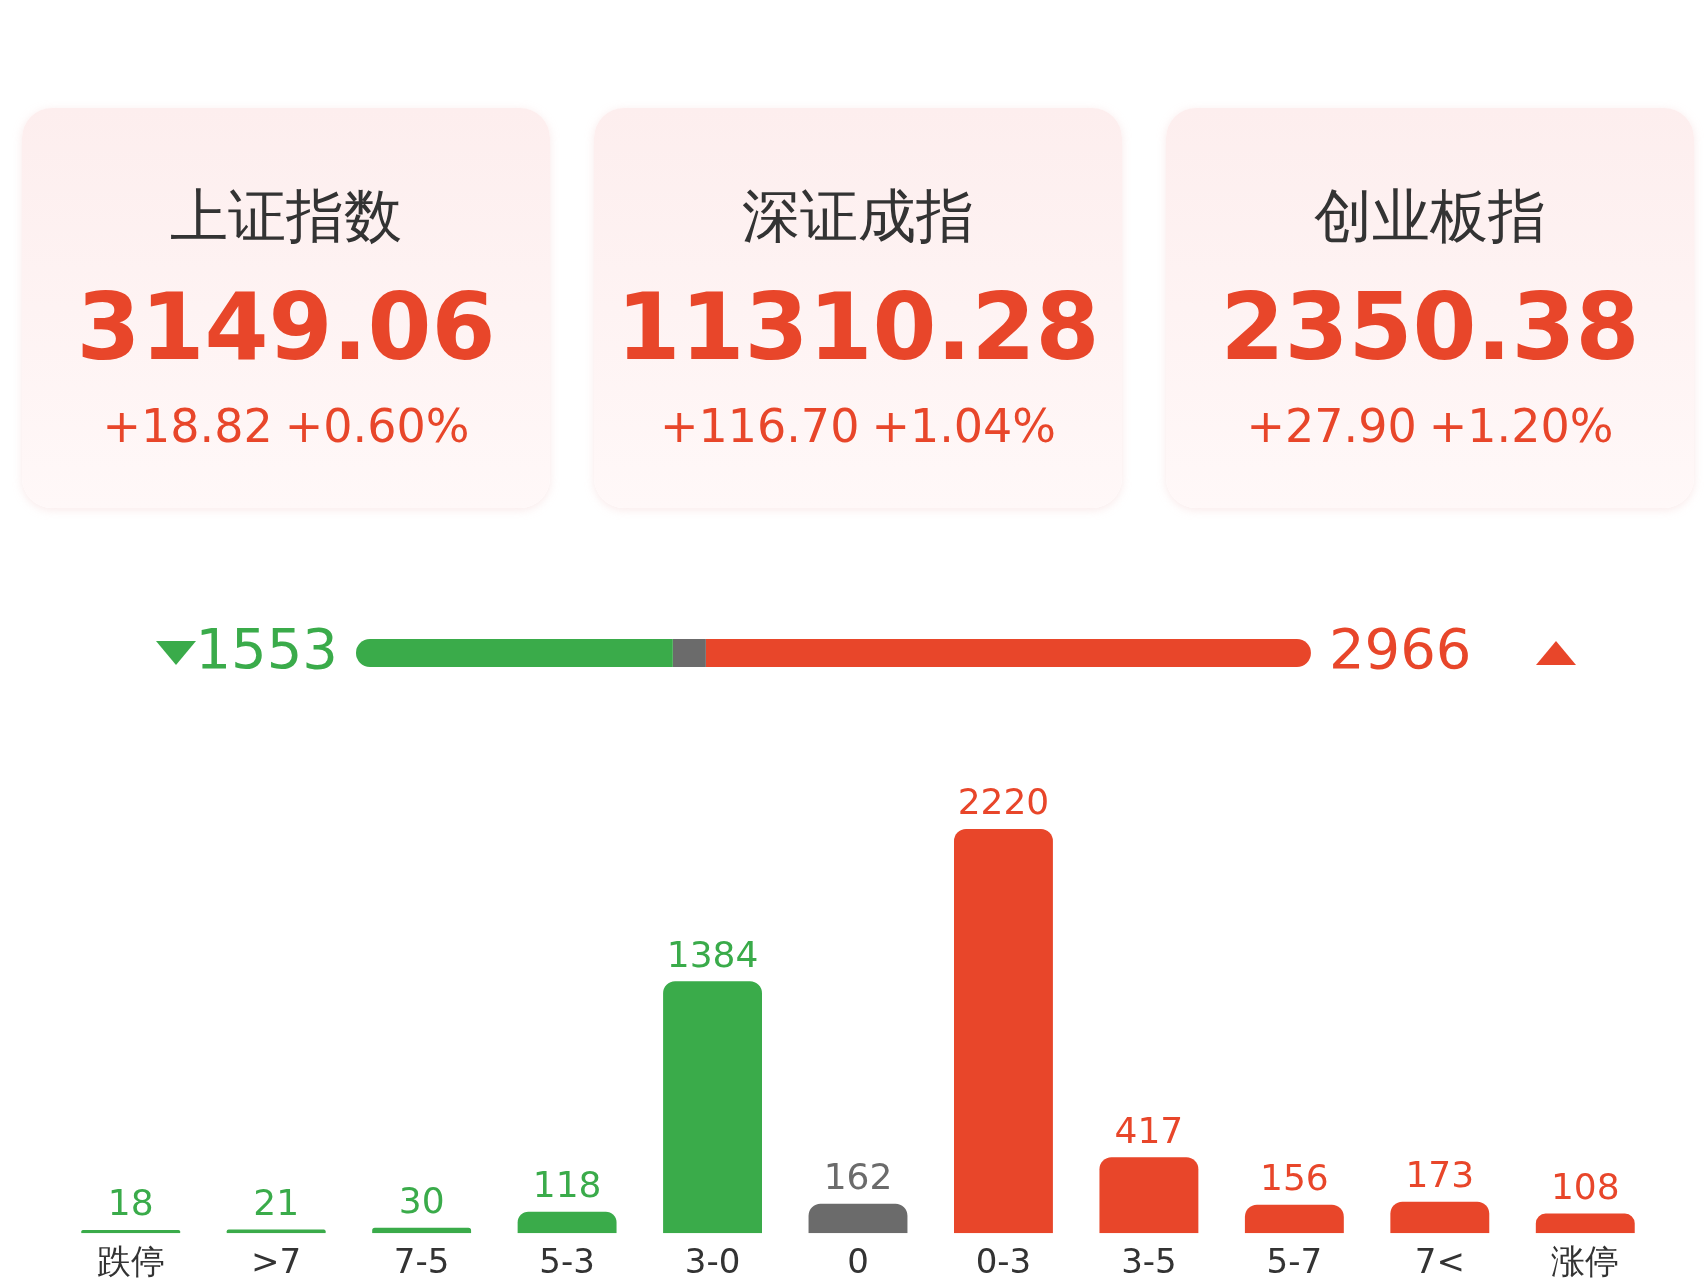  Describe the element at coordinates (276, 1202) in the screenshot. I see `data-label: 21` at that location.